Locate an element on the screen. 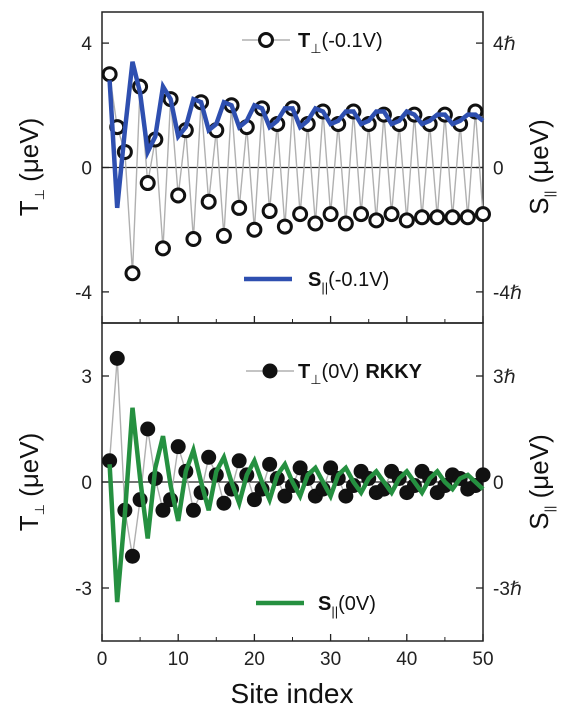  s-series-line is located at coordinates (296, 135).